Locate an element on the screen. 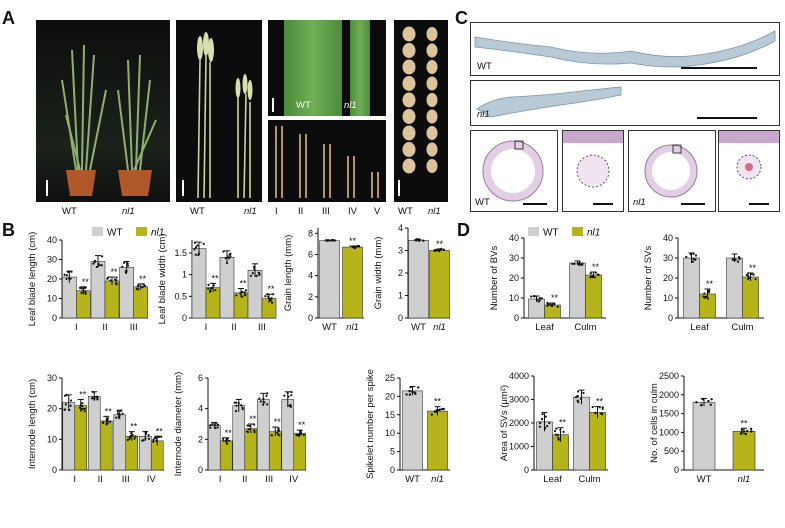  y-tick-label: 10 is located at coordinates (514, 298).